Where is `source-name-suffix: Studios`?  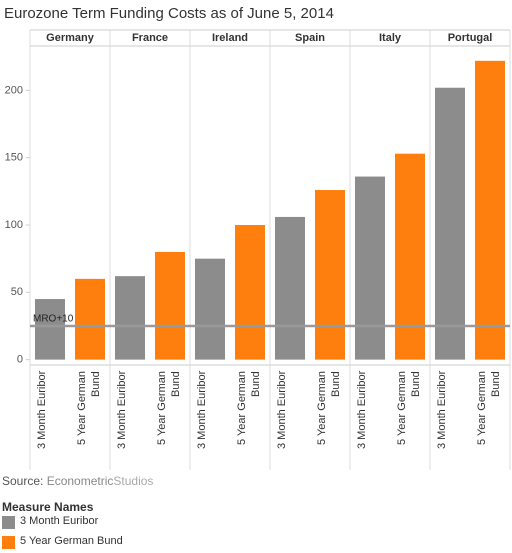
source-name-suffix: Studios is located at coordinates (133, 481).